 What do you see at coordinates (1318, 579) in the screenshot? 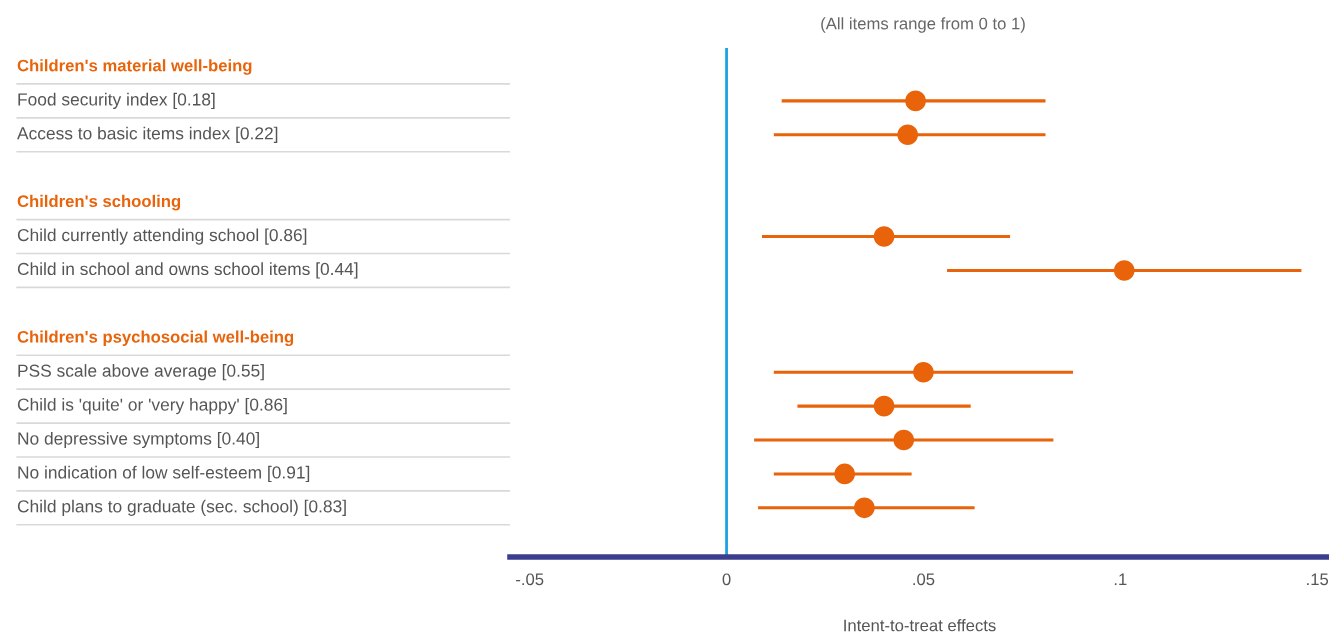
I see `x-tick-label: .15` at bounding box center [1318, 579].